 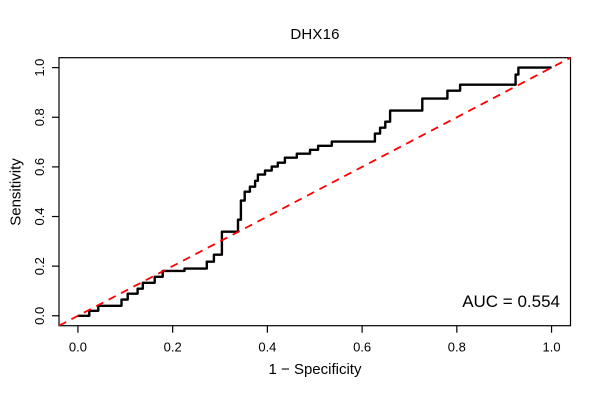 What do you see at coordinates (511, 301) in the screenshot?
I see `auc-annotation: AUC = 0.554` at bounding box center [511, 301].